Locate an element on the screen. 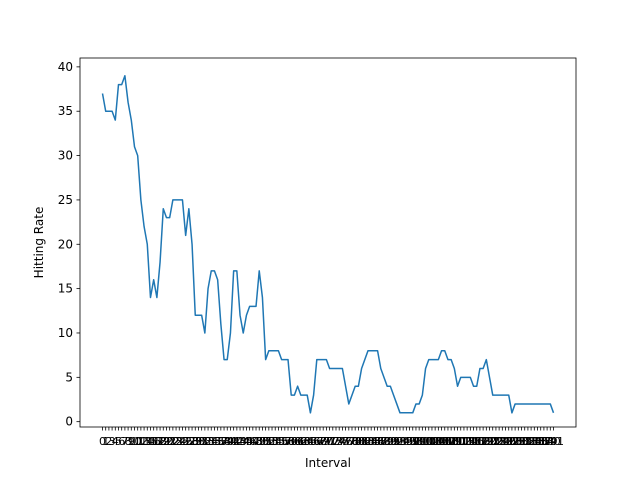  x-tick-label: 136 is located at coordinates (537, 441).